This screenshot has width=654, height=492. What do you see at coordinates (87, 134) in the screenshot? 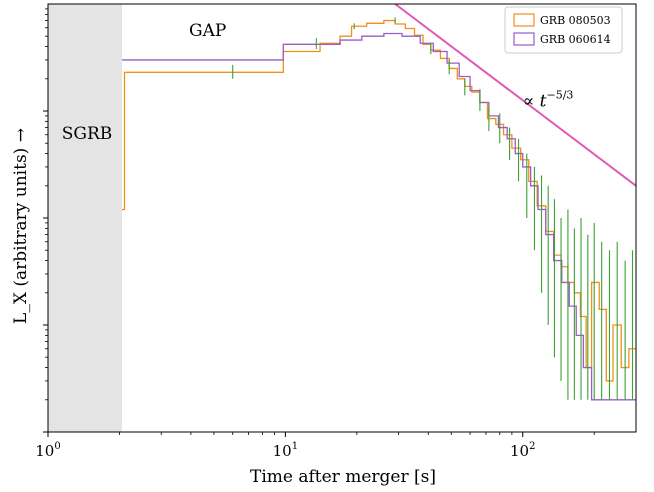
I see `sgrb-label: SGRB` at bounding box center [87, 134].